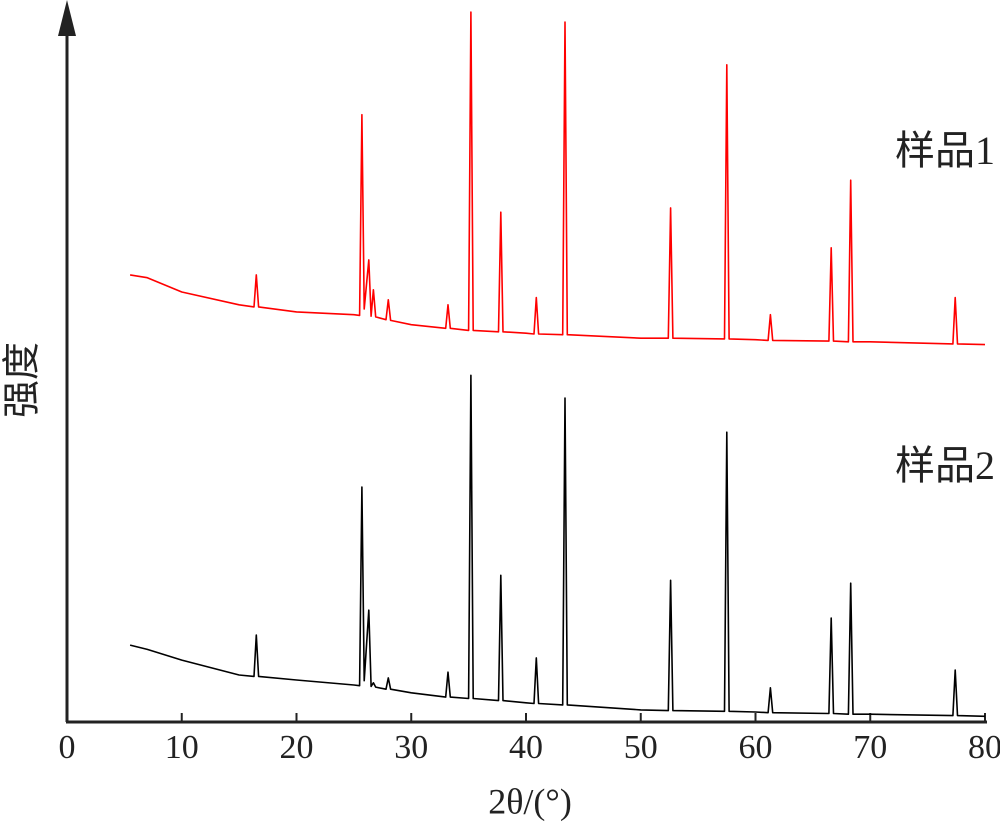 This screenshot has height=833, width=1000. Describe the element at coordinates (23, 380) in the screenshot. I see `y-axis-label: 强度` at that location.